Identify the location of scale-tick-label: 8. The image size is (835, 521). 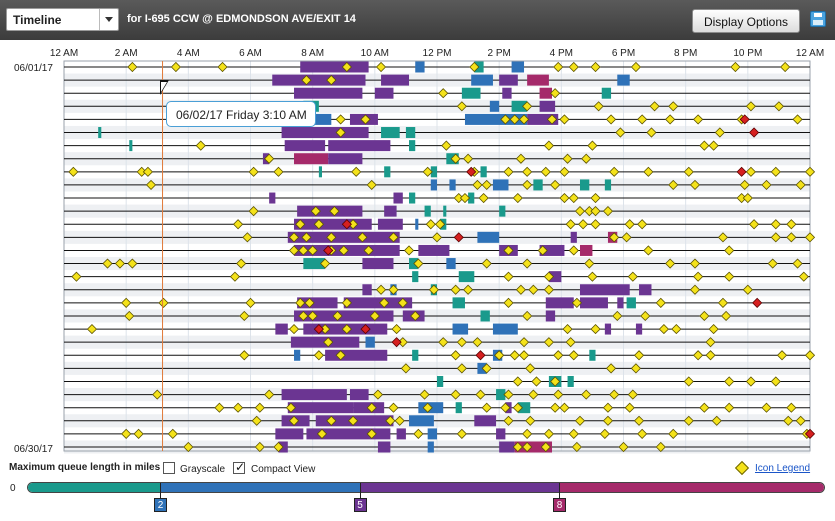
(559, 505).